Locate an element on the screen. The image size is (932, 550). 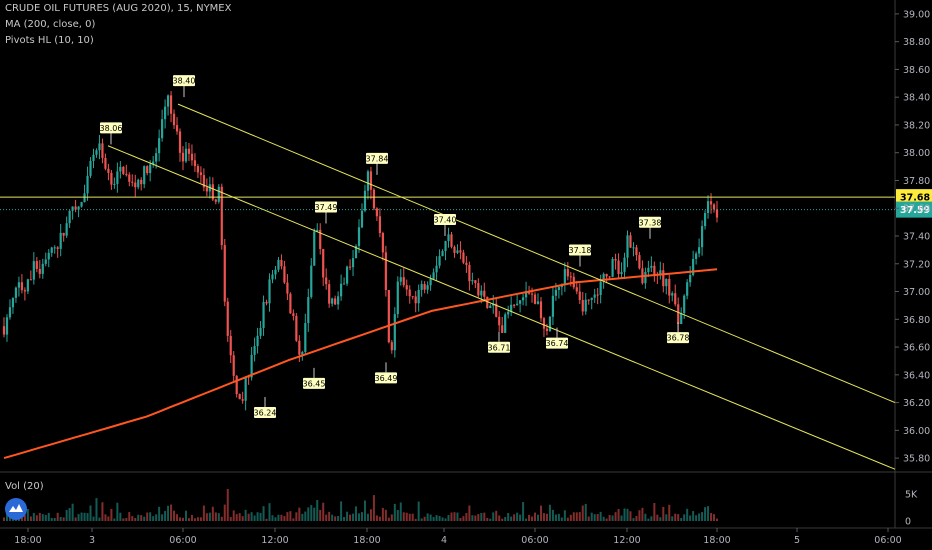
pivot-label-low: 36.78 is located at coordinates (678, 333).